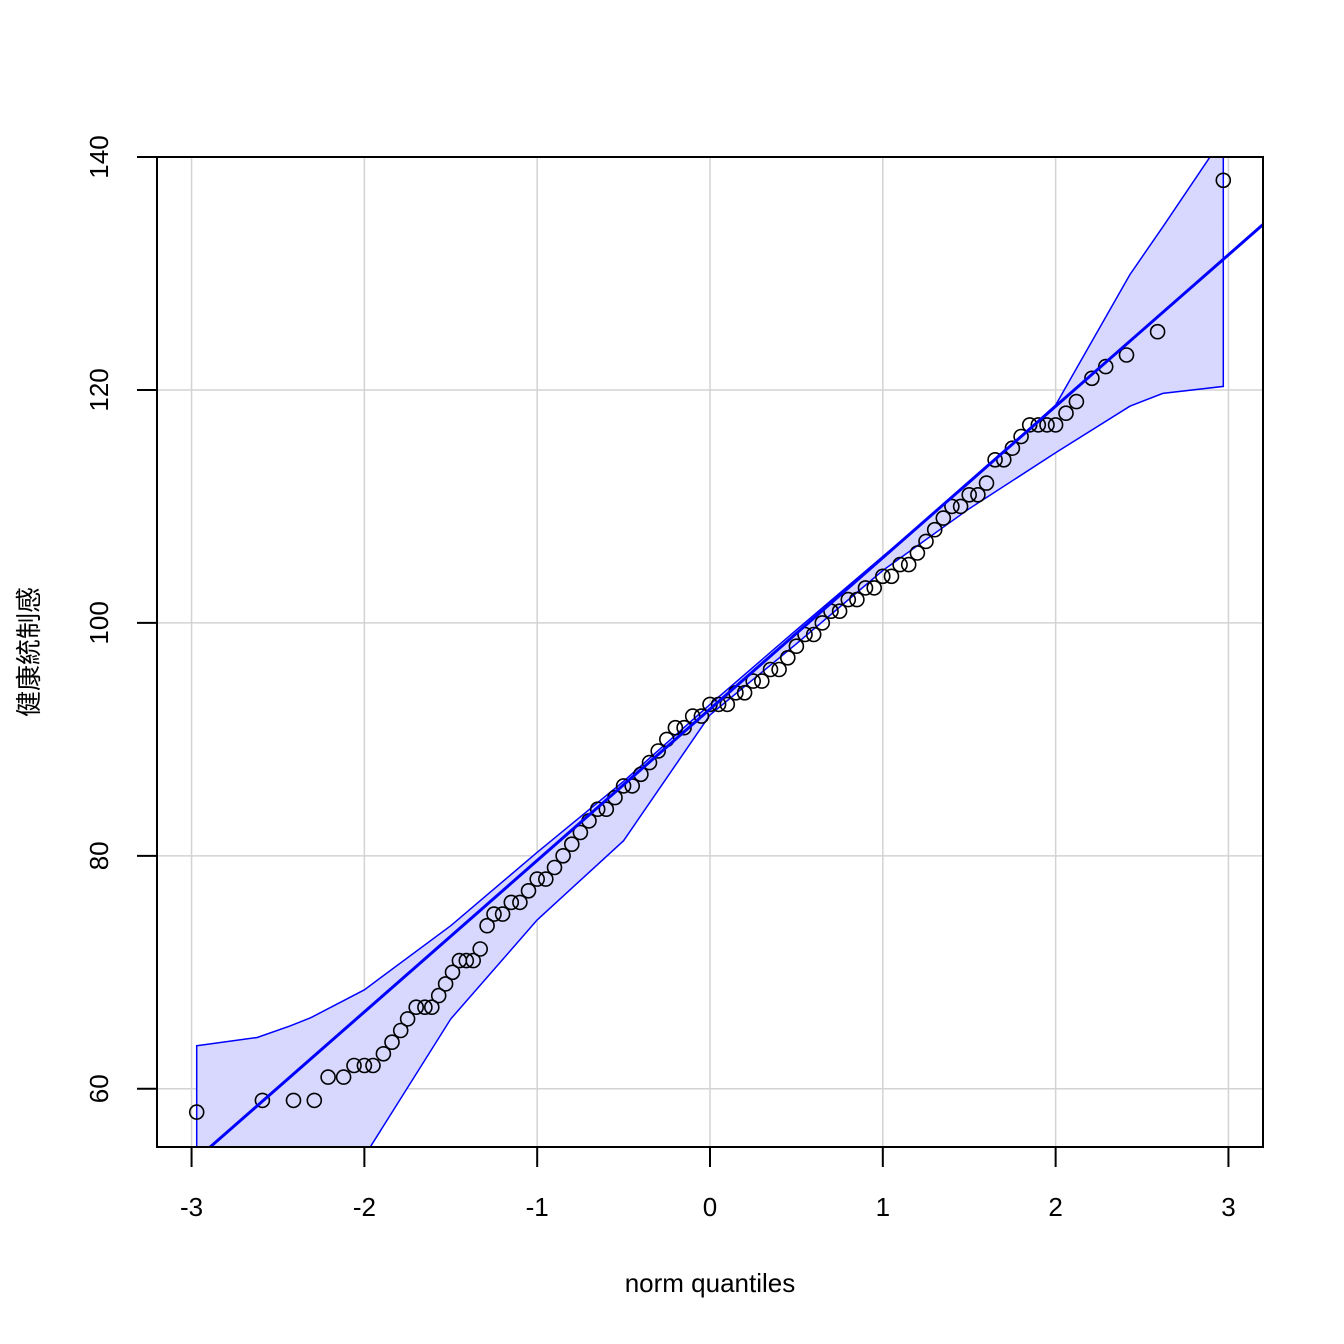  Describe the element at coordinates (708, 1184) in the screenshot. I see `x-axis: -3 -2 -1 0 1 2 3` at that location.